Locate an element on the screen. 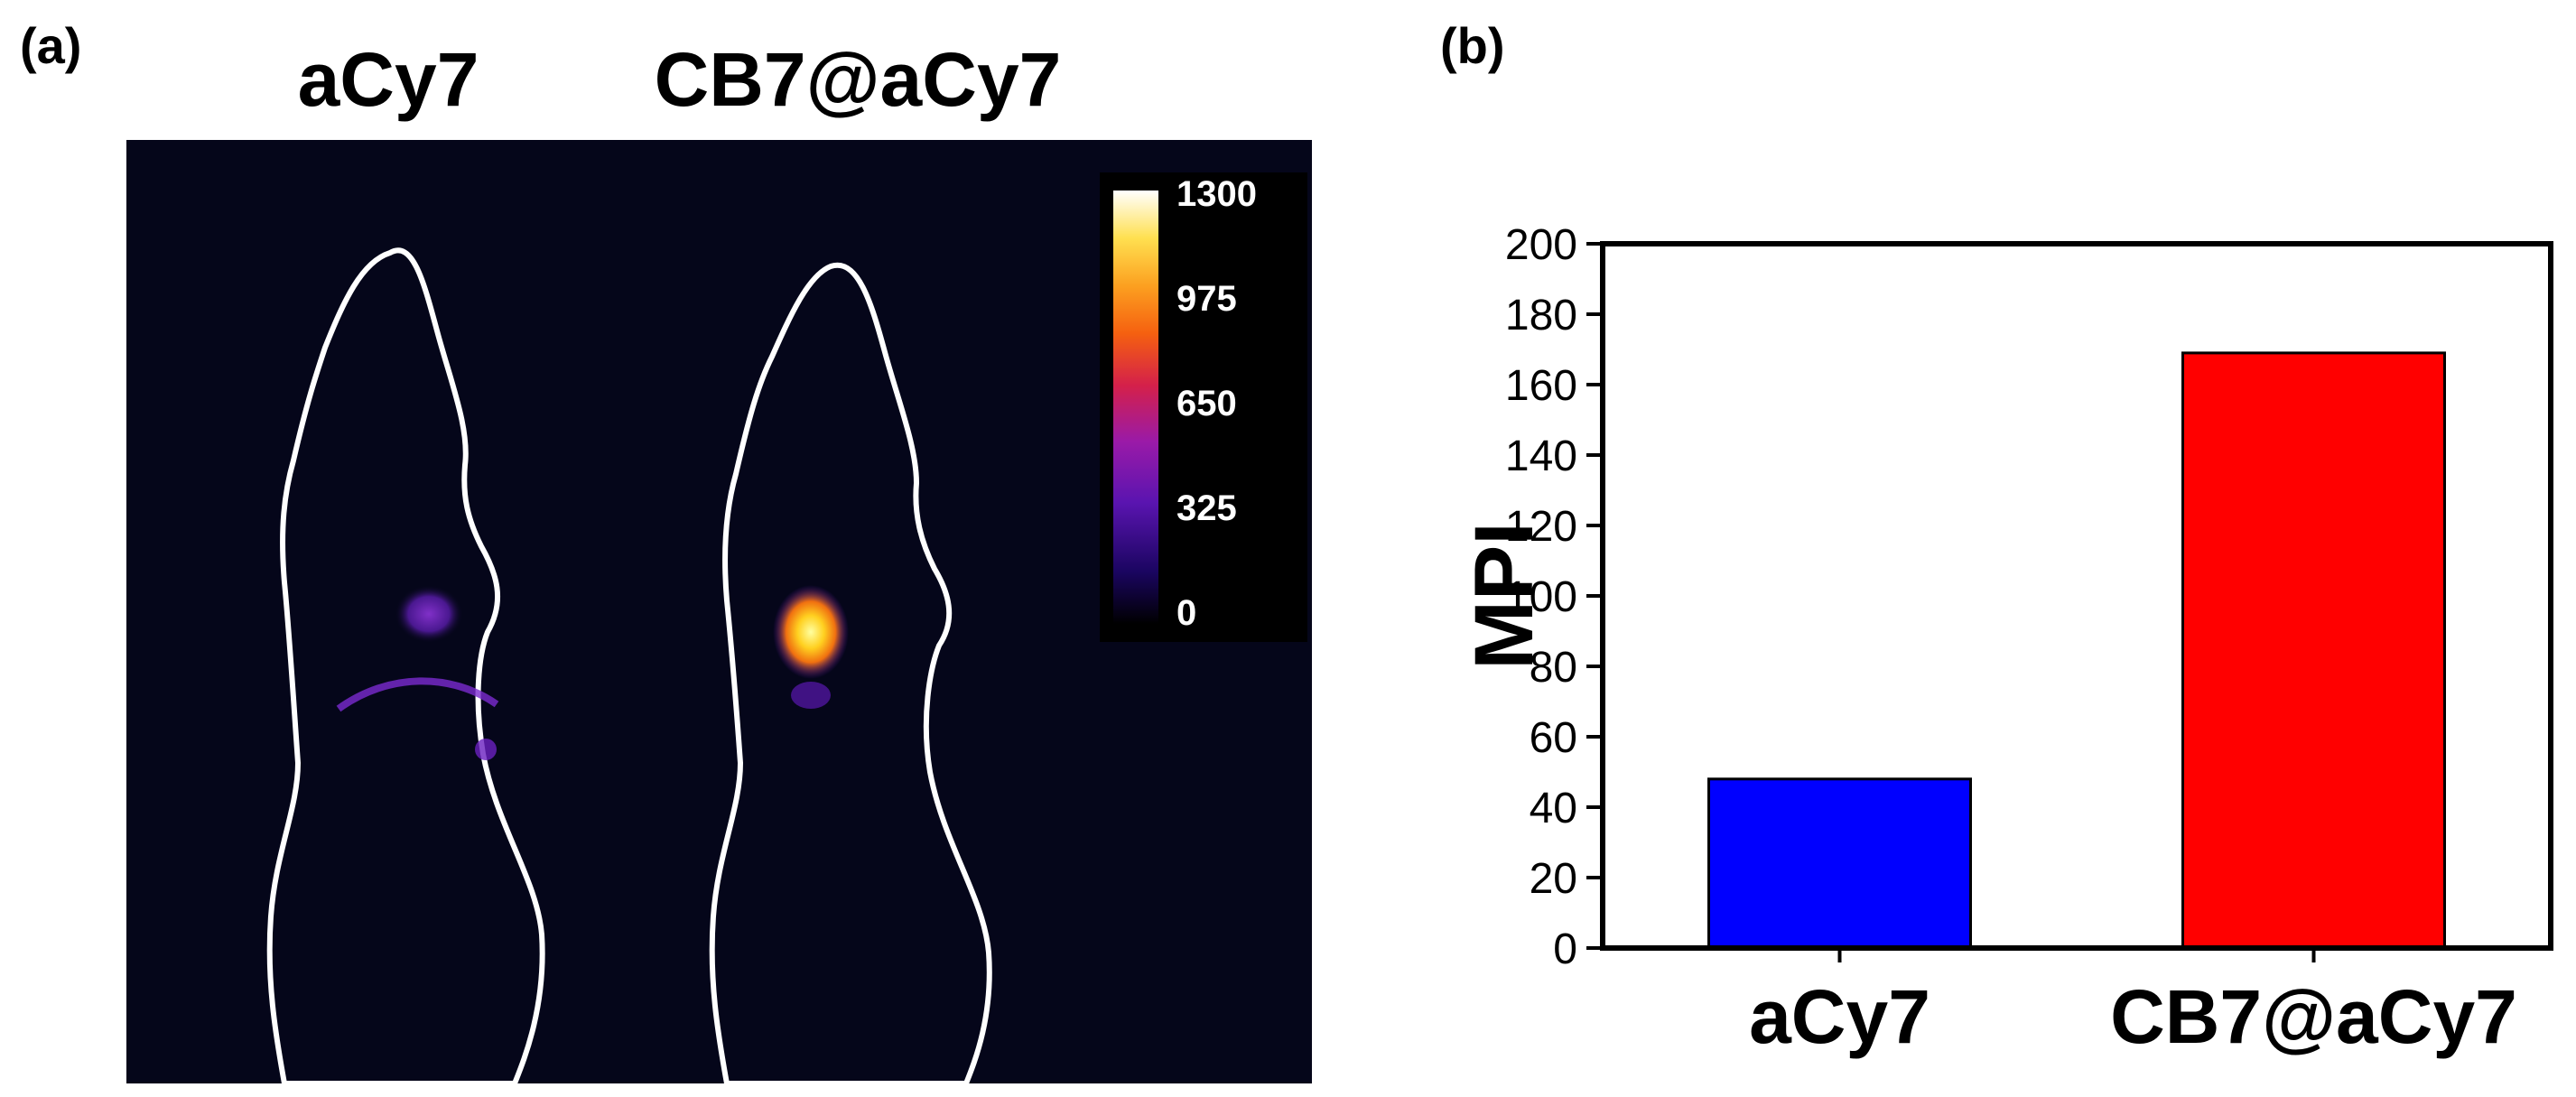 The height and width of the screenshot is (1097, 2576). y-tick-label: 60 is located at coordinates (1553, 738).